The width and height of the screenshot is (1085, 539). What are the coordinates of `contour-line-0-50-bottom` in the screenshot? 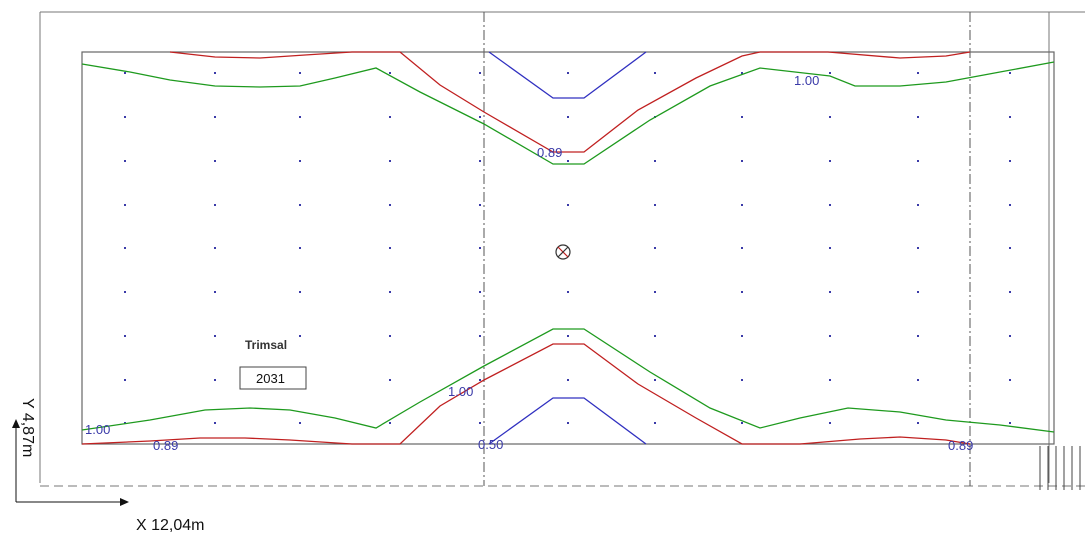 It's located at (567, 421).